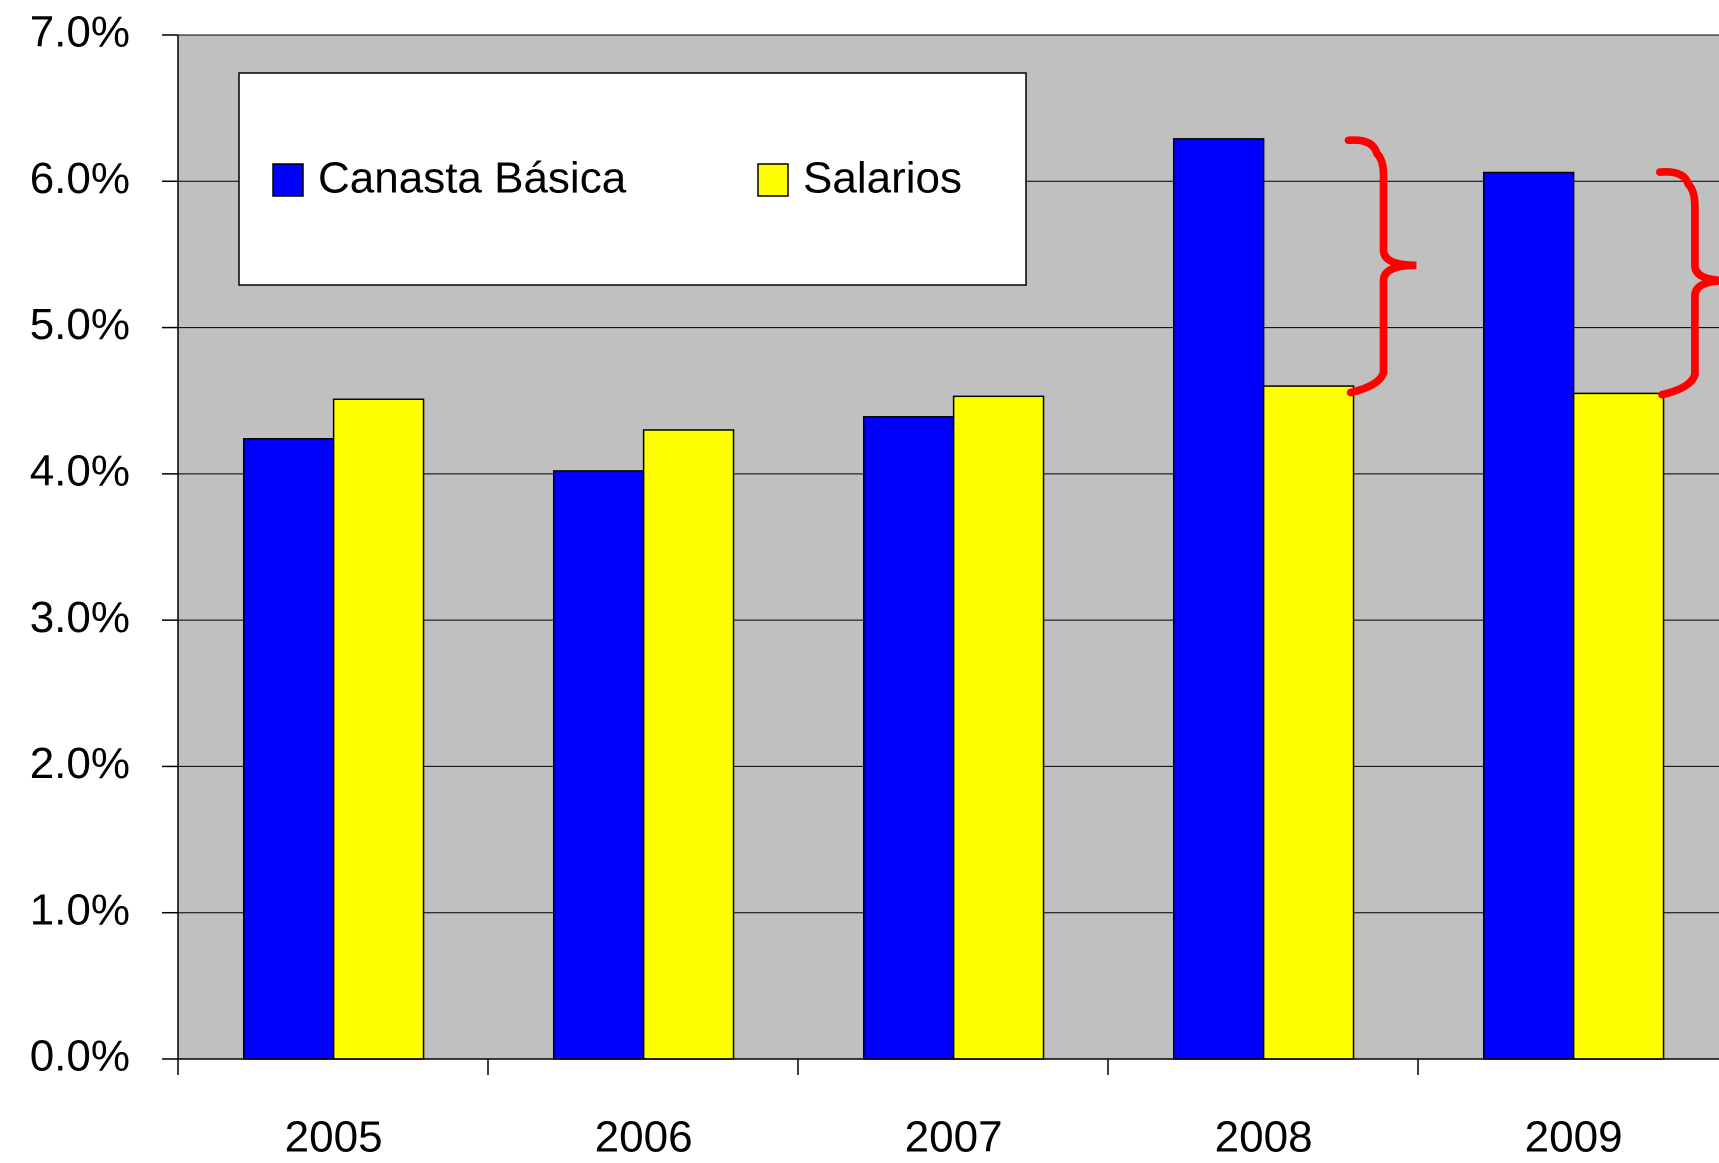 This screenshot has width=1719, height=1163. Describe the element at coordinates (80, 178) in the screenshot. I see `y-tick-label: 6.0%` at that location.